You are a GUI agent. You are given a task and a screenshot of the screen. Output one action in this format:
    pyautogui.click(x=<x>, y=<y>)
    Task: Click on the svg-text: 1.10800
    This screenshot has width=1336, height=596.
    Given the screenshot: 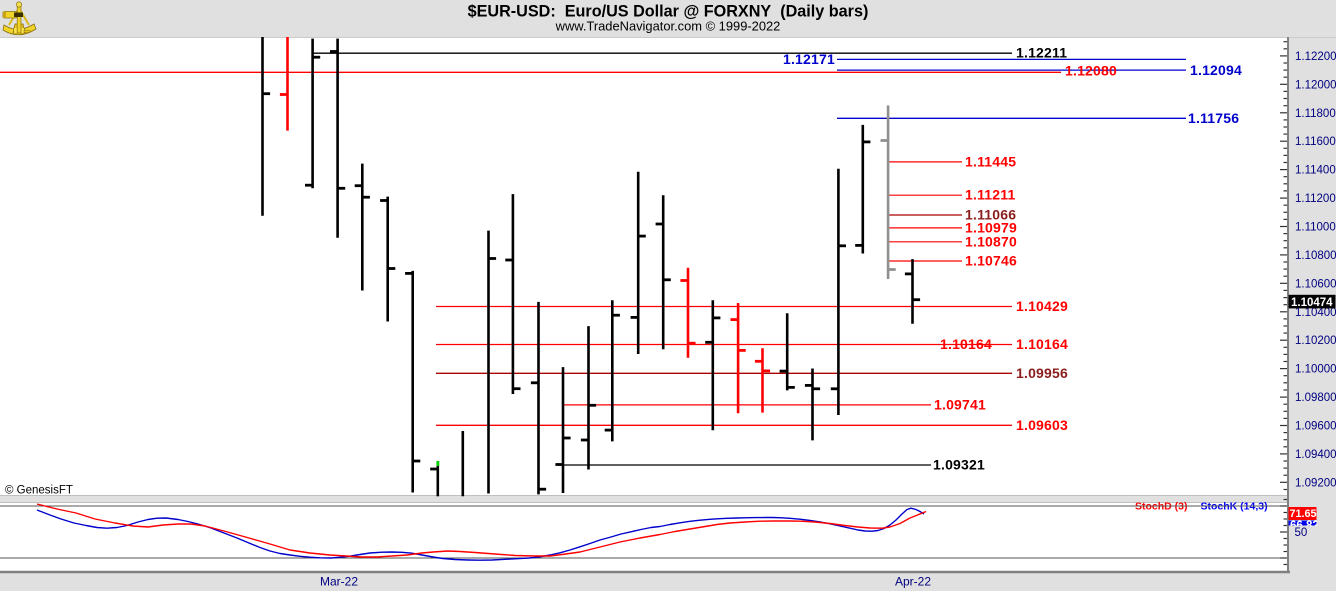 What is the action you would take?
    pyautogui.click(x=1315, y=256)
    